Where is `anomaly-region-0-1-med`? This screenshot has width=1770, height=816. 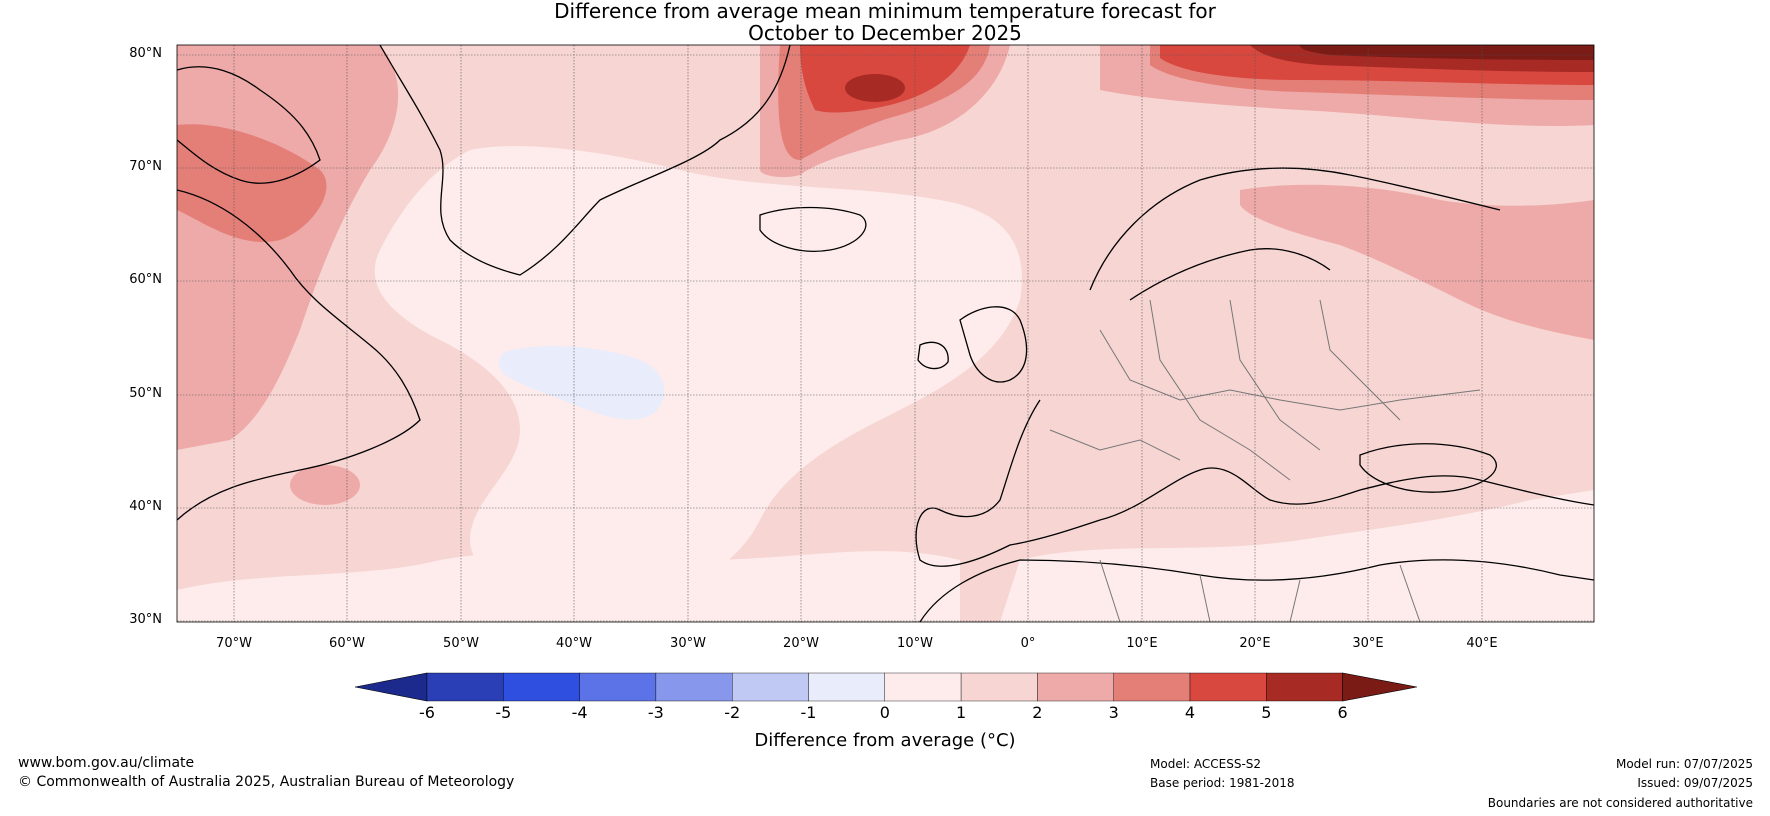 anomaly-region-0-1-med is located at coordinates (1297, 556).